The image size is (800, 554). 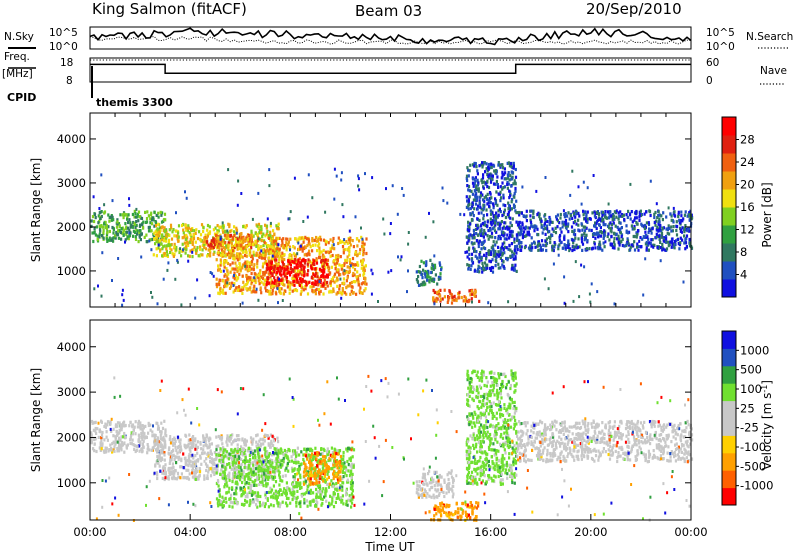 I want to click on colorbar-tick-label: 12, so click(x=747, y=230).